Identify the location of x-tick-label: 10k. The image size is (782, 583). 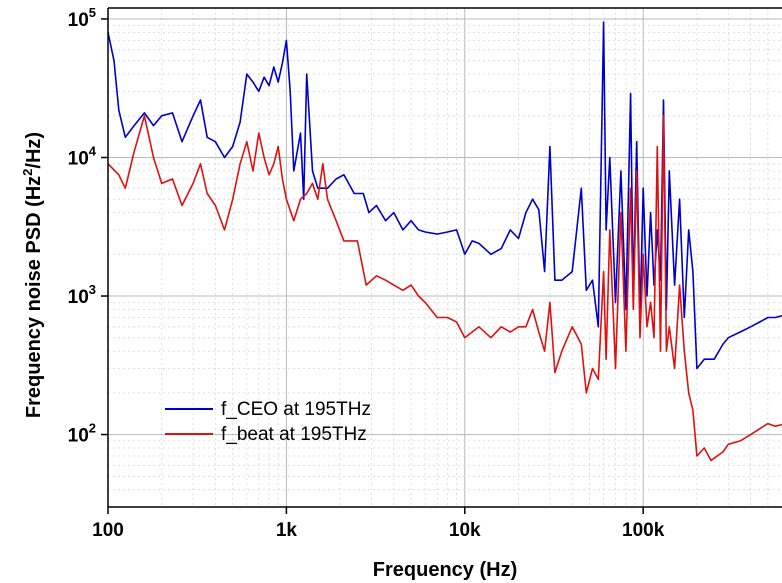
(465, 530).